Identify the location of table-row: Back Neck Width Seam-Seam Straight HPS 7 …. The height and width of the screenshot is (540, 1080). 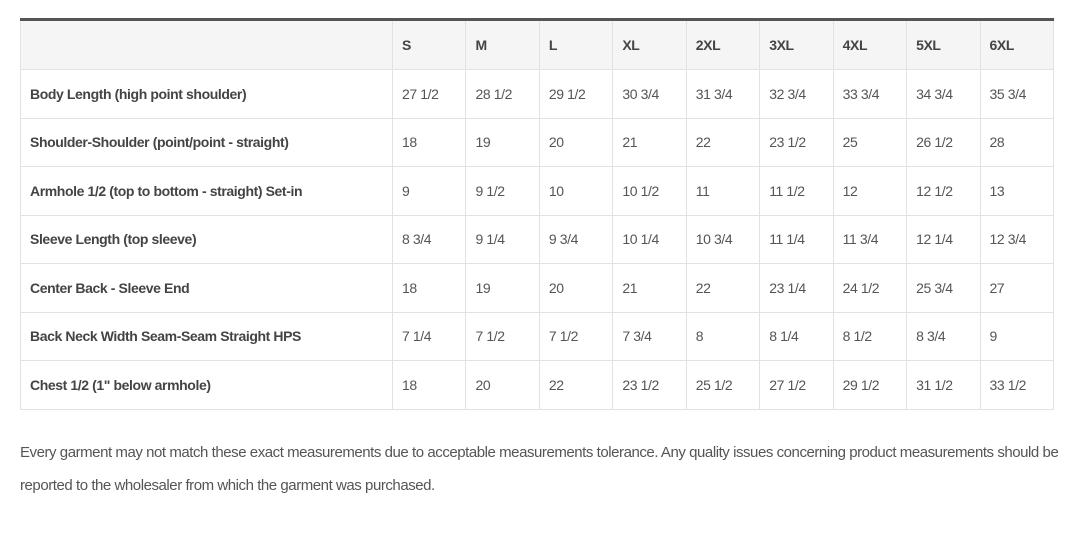
(537, 336).